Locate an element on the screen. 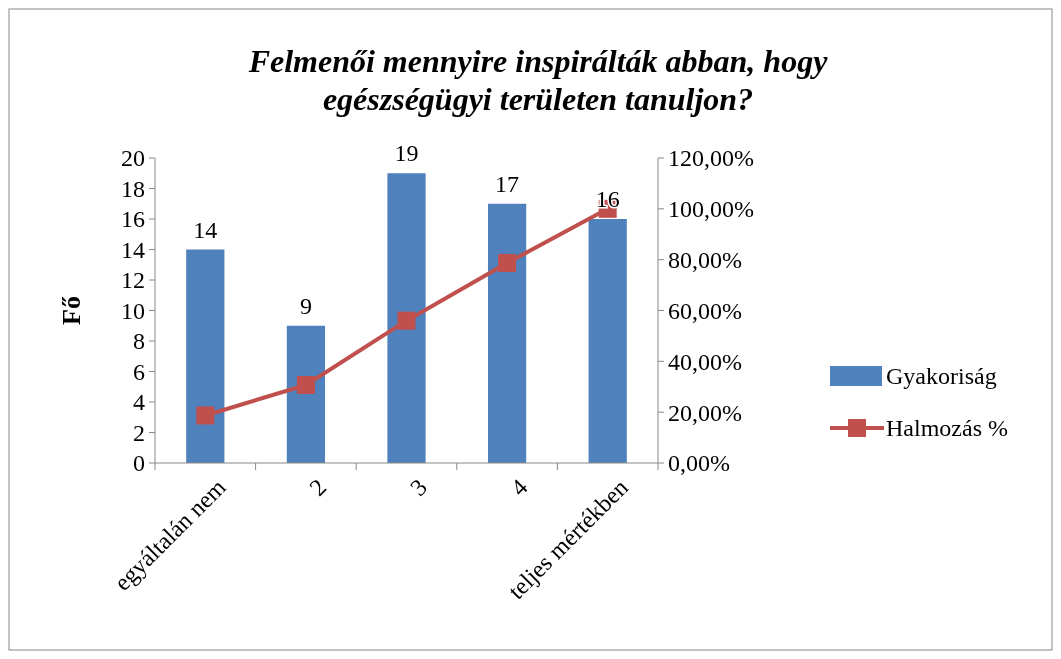 The height and width of the screenshot is (659, 1061). data-label: 17 is located at coordinates (507, 183).